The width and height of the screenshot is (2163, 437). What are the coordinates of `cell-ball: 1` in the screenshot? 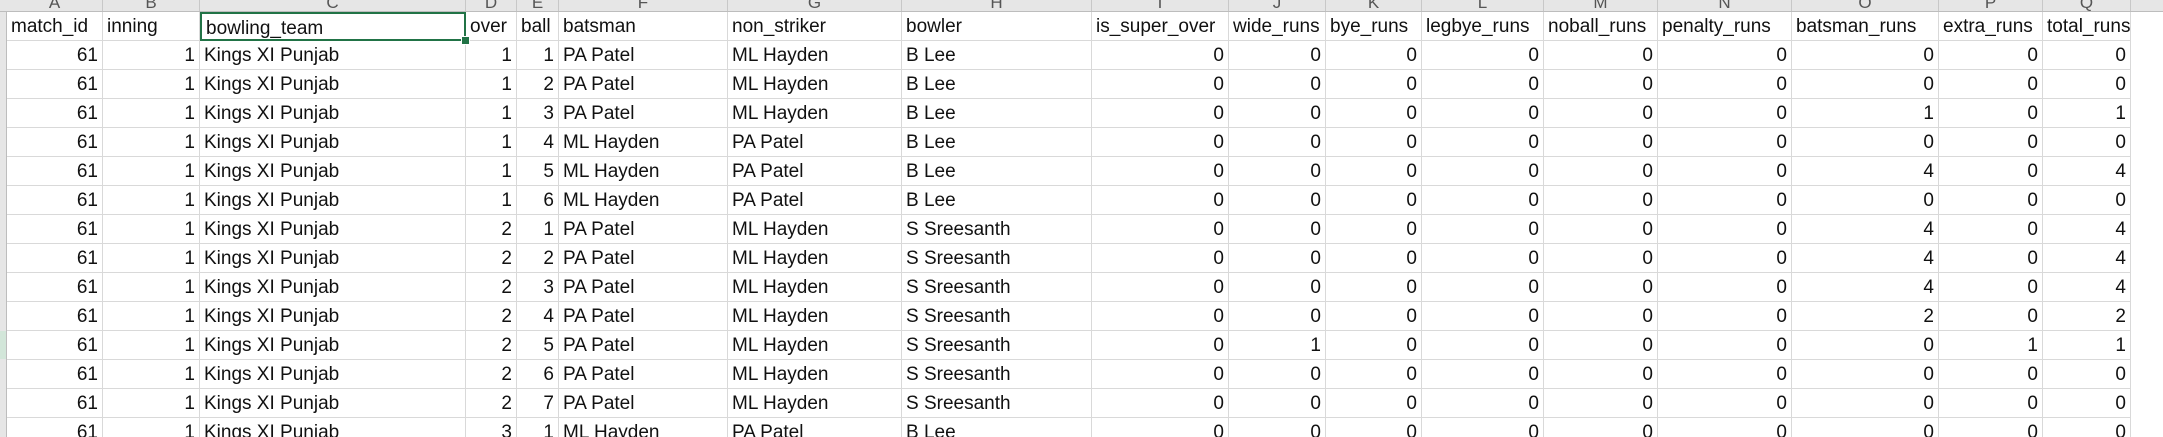 It's located at (538, 55).